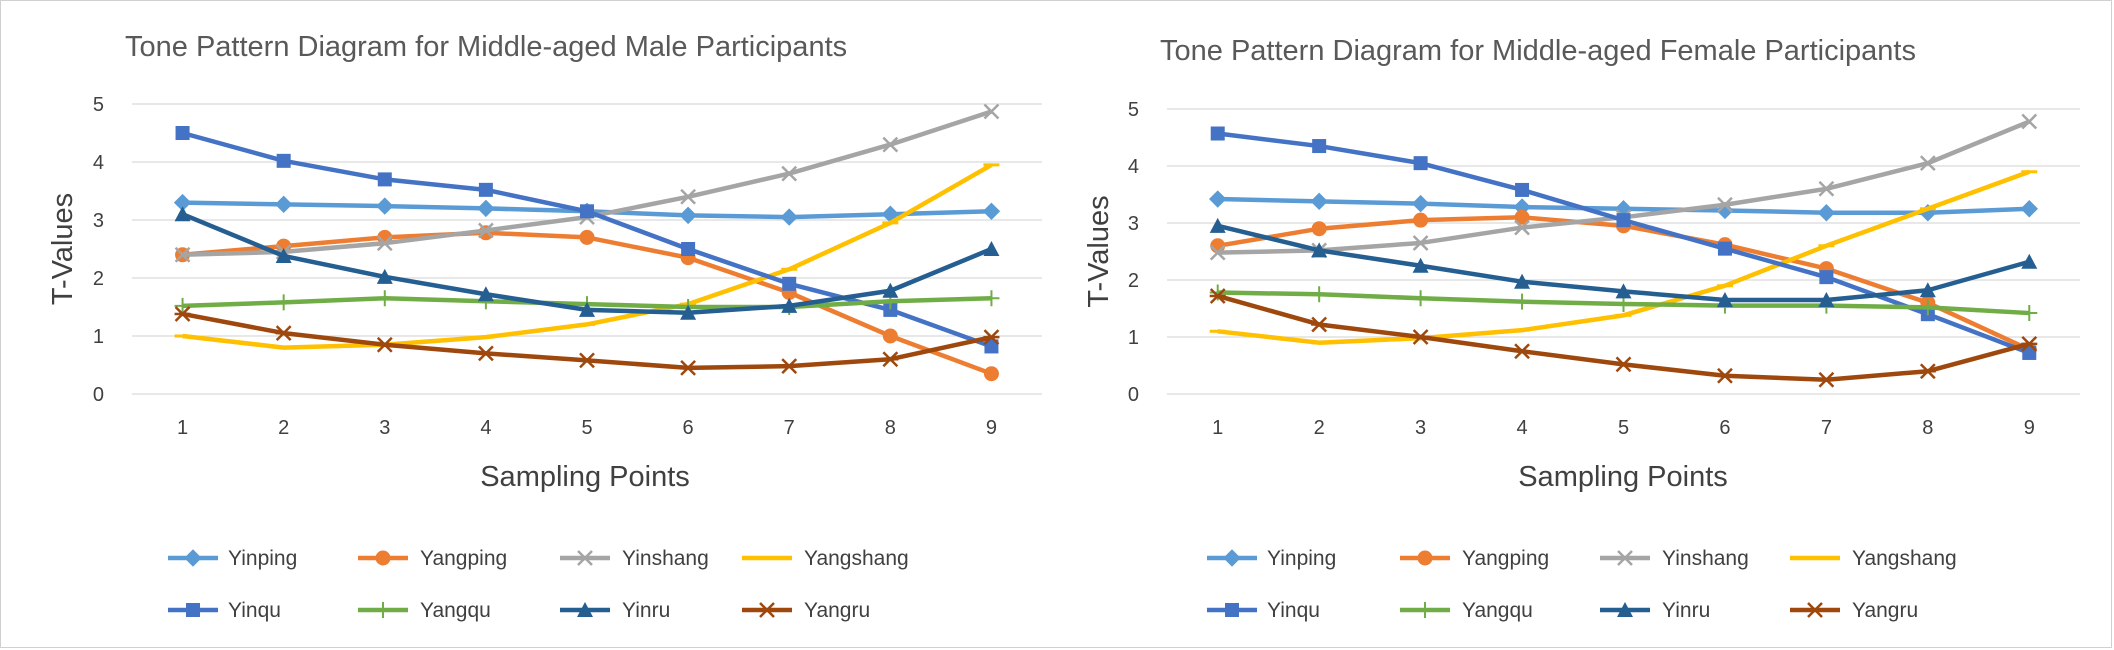 Image resolution: width=2114 pixels, height=650 pixels. I want to click on series-yangshang, so click(587, 256).